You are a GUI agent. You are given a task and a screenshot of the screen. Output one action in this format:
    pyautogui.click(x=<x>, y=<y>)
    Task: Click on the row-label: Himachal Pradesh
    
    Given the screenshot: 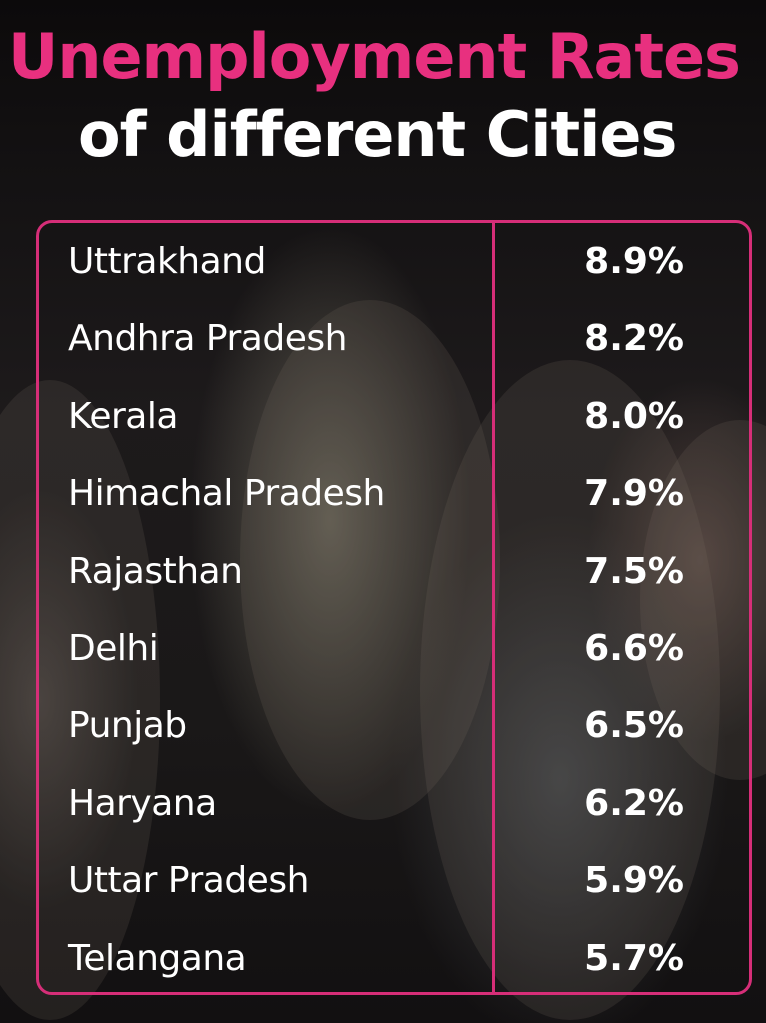 What is the action you would take?
    pyautogui.click(x=226, y=493)
    